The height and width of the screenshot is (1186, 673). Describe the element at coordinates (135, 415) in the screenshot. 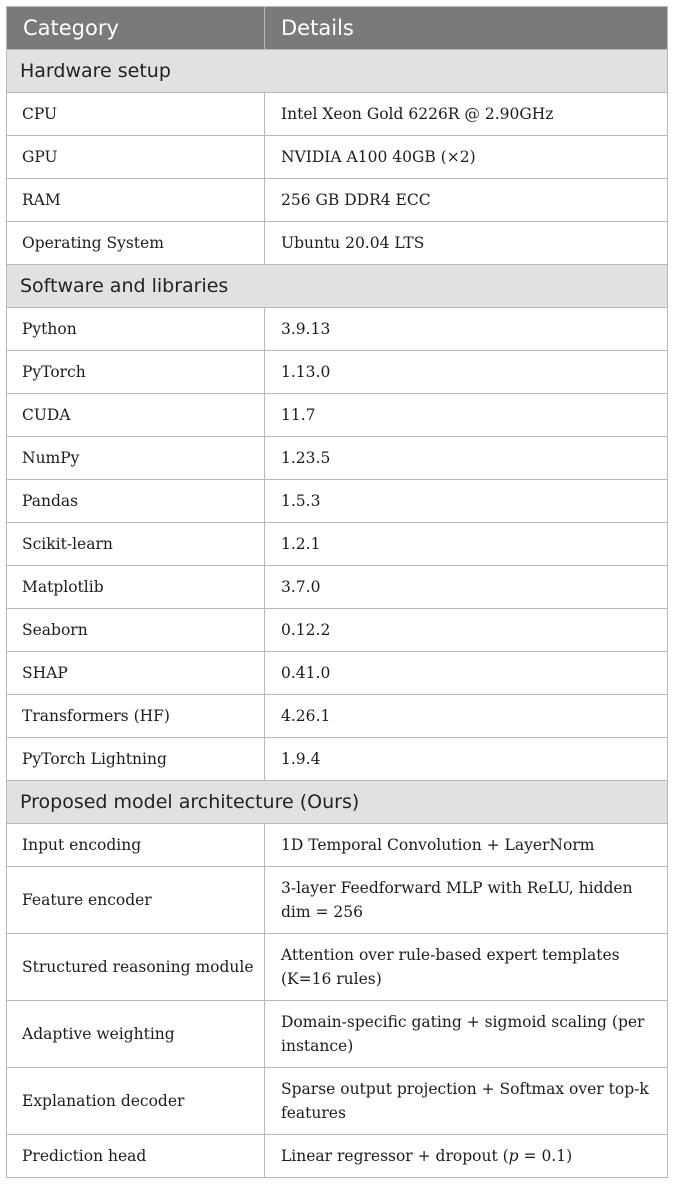

I see `row-label: CUDA` at that location.